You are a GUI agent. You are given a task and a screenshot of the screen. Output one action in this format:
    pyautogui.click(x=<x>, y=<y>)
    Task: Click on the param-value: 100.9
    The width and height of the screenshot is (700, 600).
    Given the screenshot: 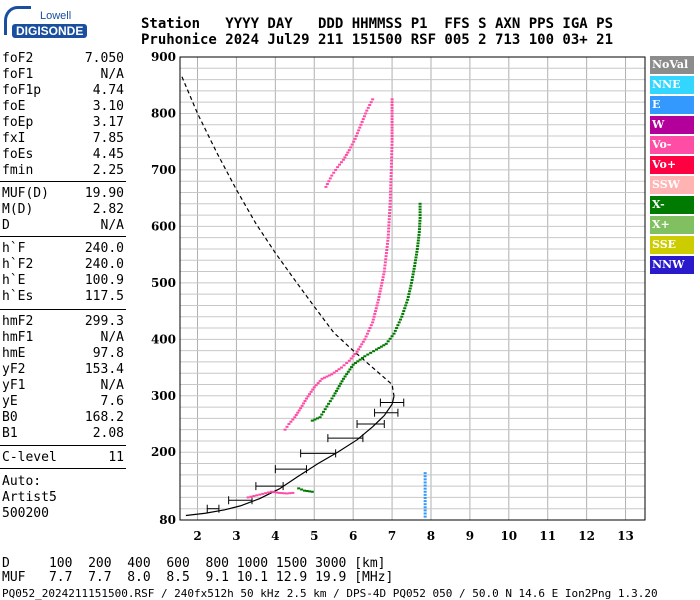 What is the action you would take?
    pyautogui.click(x=104, y=280)
    